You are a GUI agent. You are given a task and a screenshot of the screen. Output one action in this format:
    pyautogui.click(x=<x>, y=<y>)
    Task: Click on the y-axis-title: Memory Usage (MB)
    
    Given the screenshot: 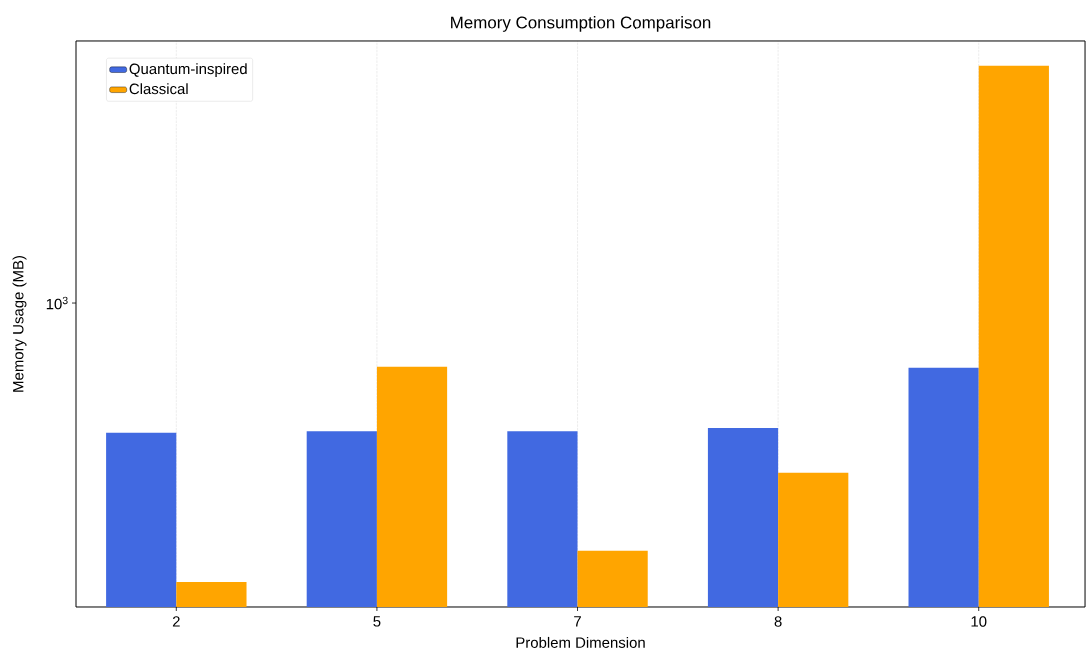 What is the action you would take?
    pyautogui.click(x=19, y=324)
    